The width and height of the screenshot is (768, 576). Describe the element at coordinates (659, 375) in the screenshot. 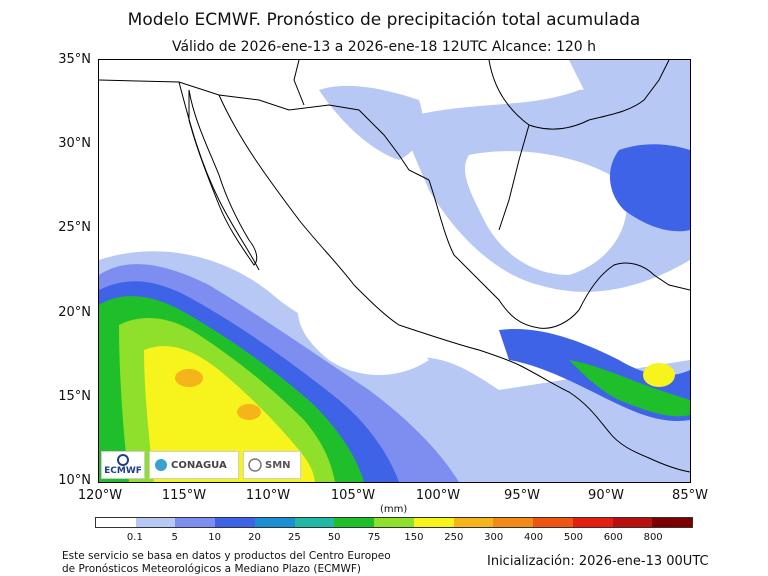

I see `precip-cell-caribbean-150mm` at that location.